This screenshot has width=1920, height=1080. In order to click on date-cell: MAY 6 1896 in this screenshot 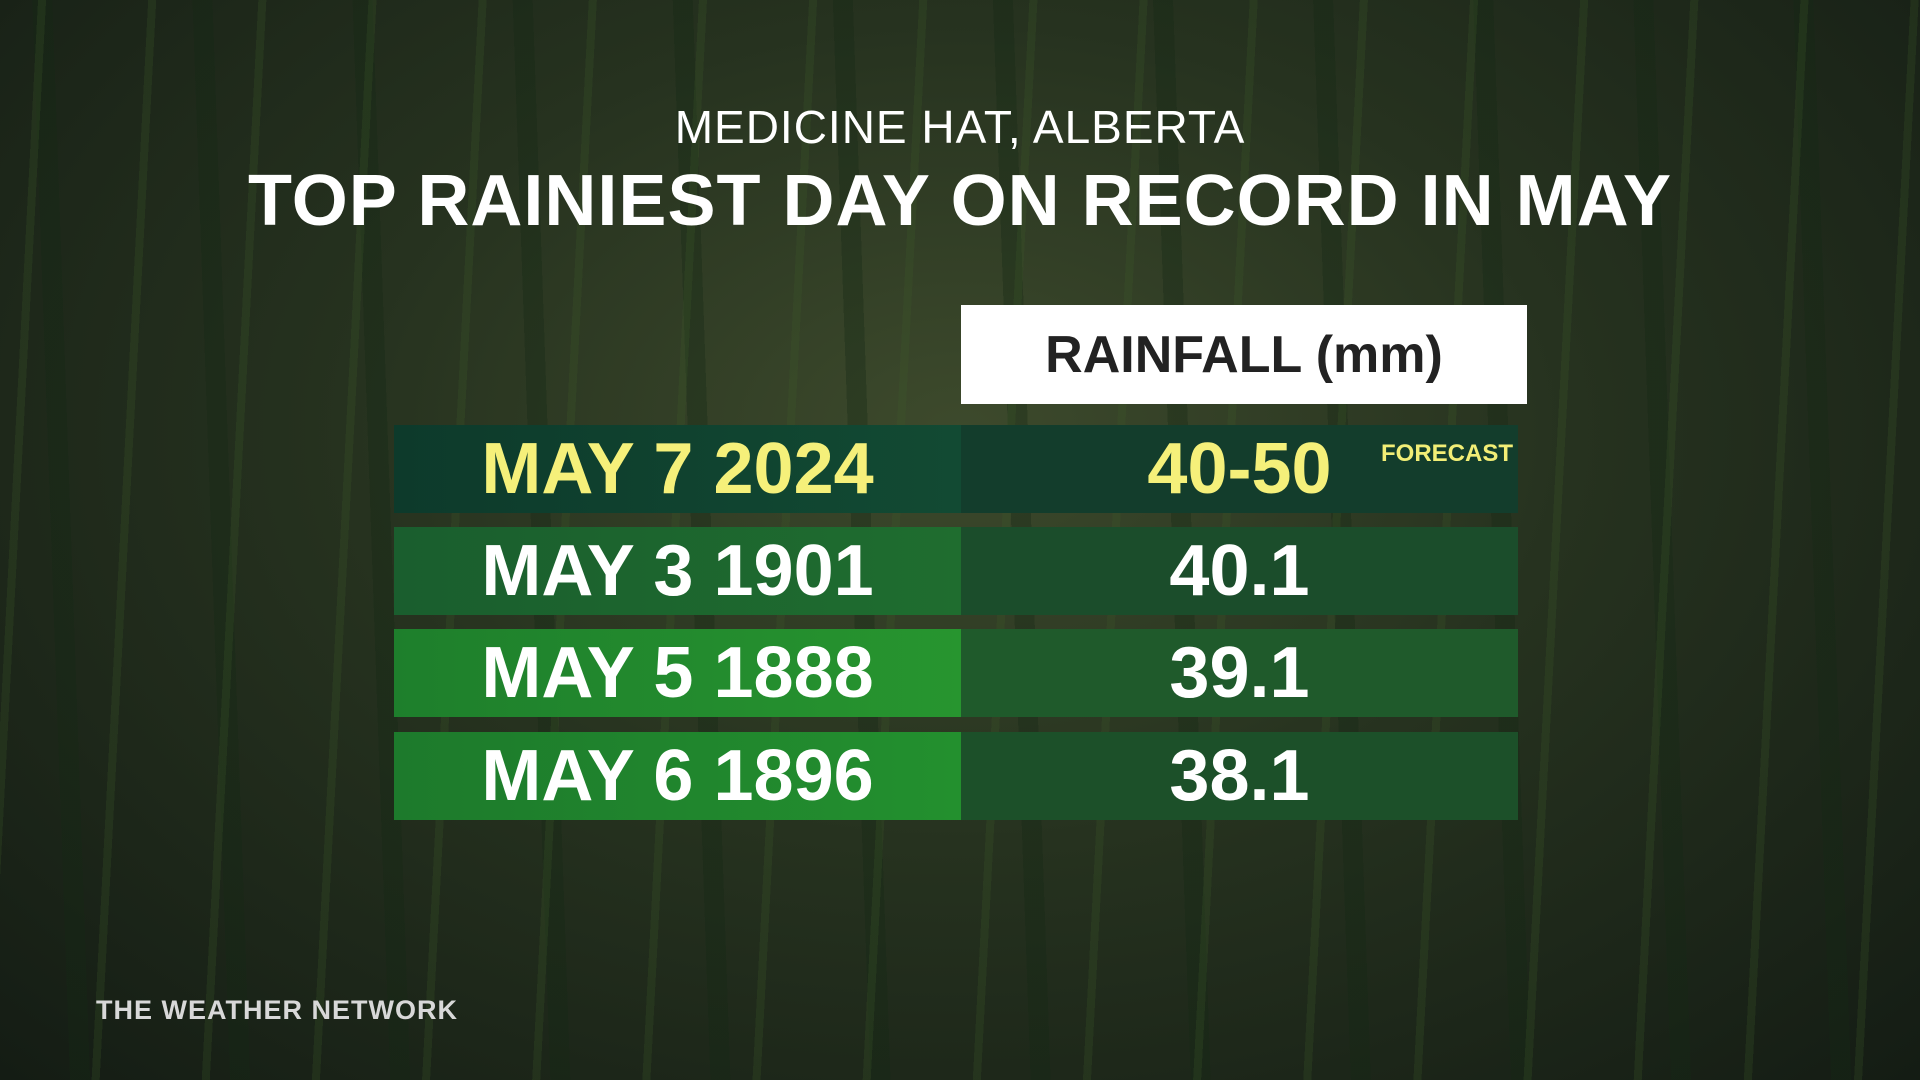, I will do `click(677, 776)`.